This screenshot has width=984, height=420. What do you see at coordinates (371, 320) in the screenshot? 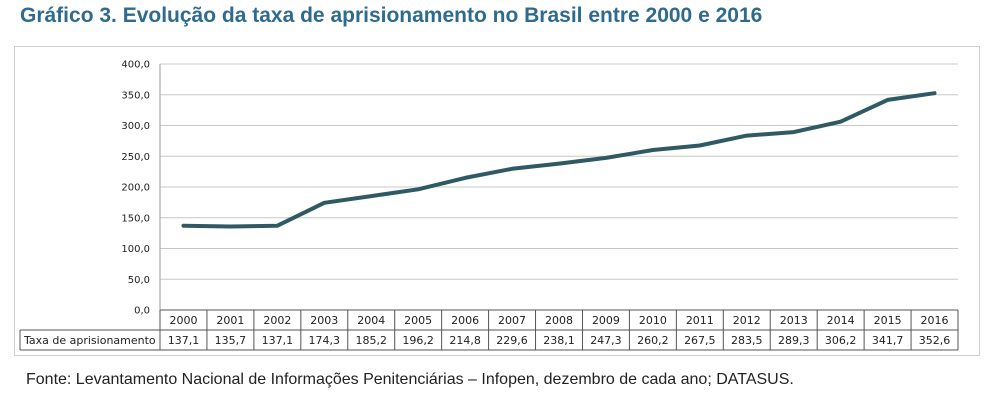
I see `x-tick-label: 2004` at bounding box center [371, 320].